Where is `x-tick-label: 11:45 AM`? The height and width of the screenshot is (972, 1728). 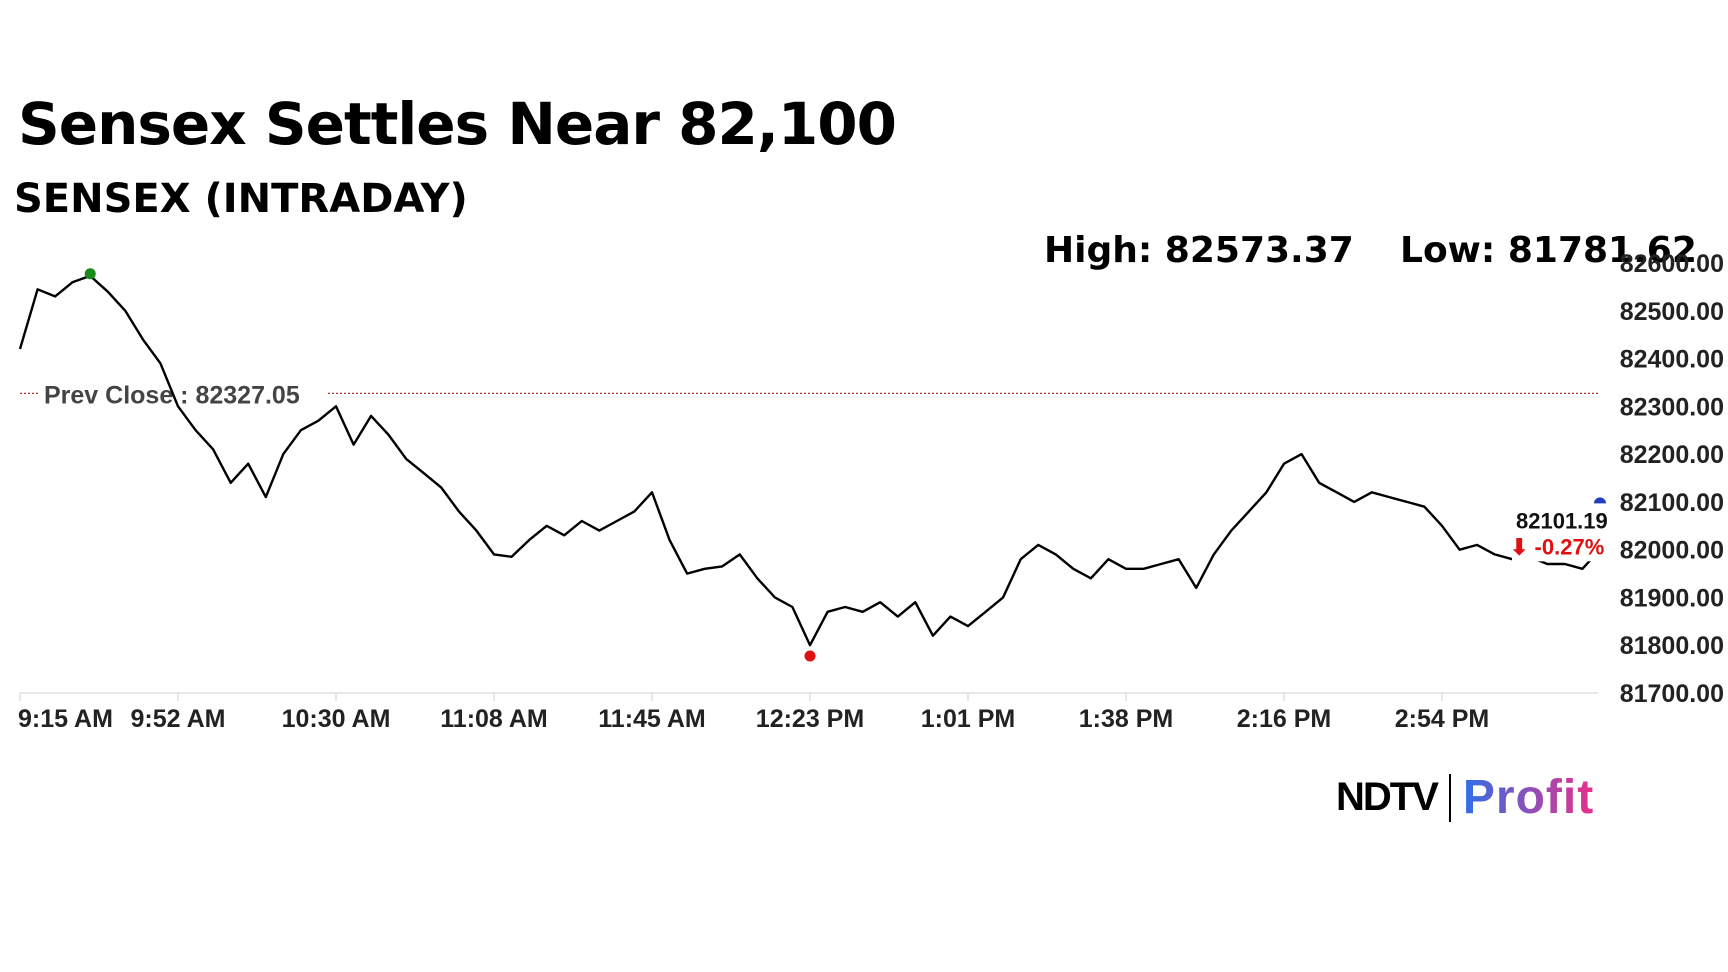
x-tick-label: 11:45 AM is located at coordinates (651, 719).